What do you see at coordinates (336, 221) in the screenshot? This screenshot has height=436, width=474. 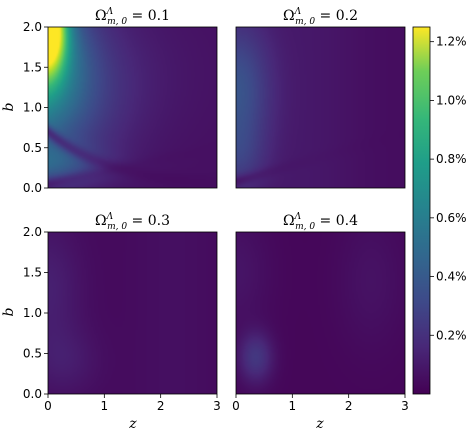 I see `title-part: = 0.4` at bounding box center [336, 221].